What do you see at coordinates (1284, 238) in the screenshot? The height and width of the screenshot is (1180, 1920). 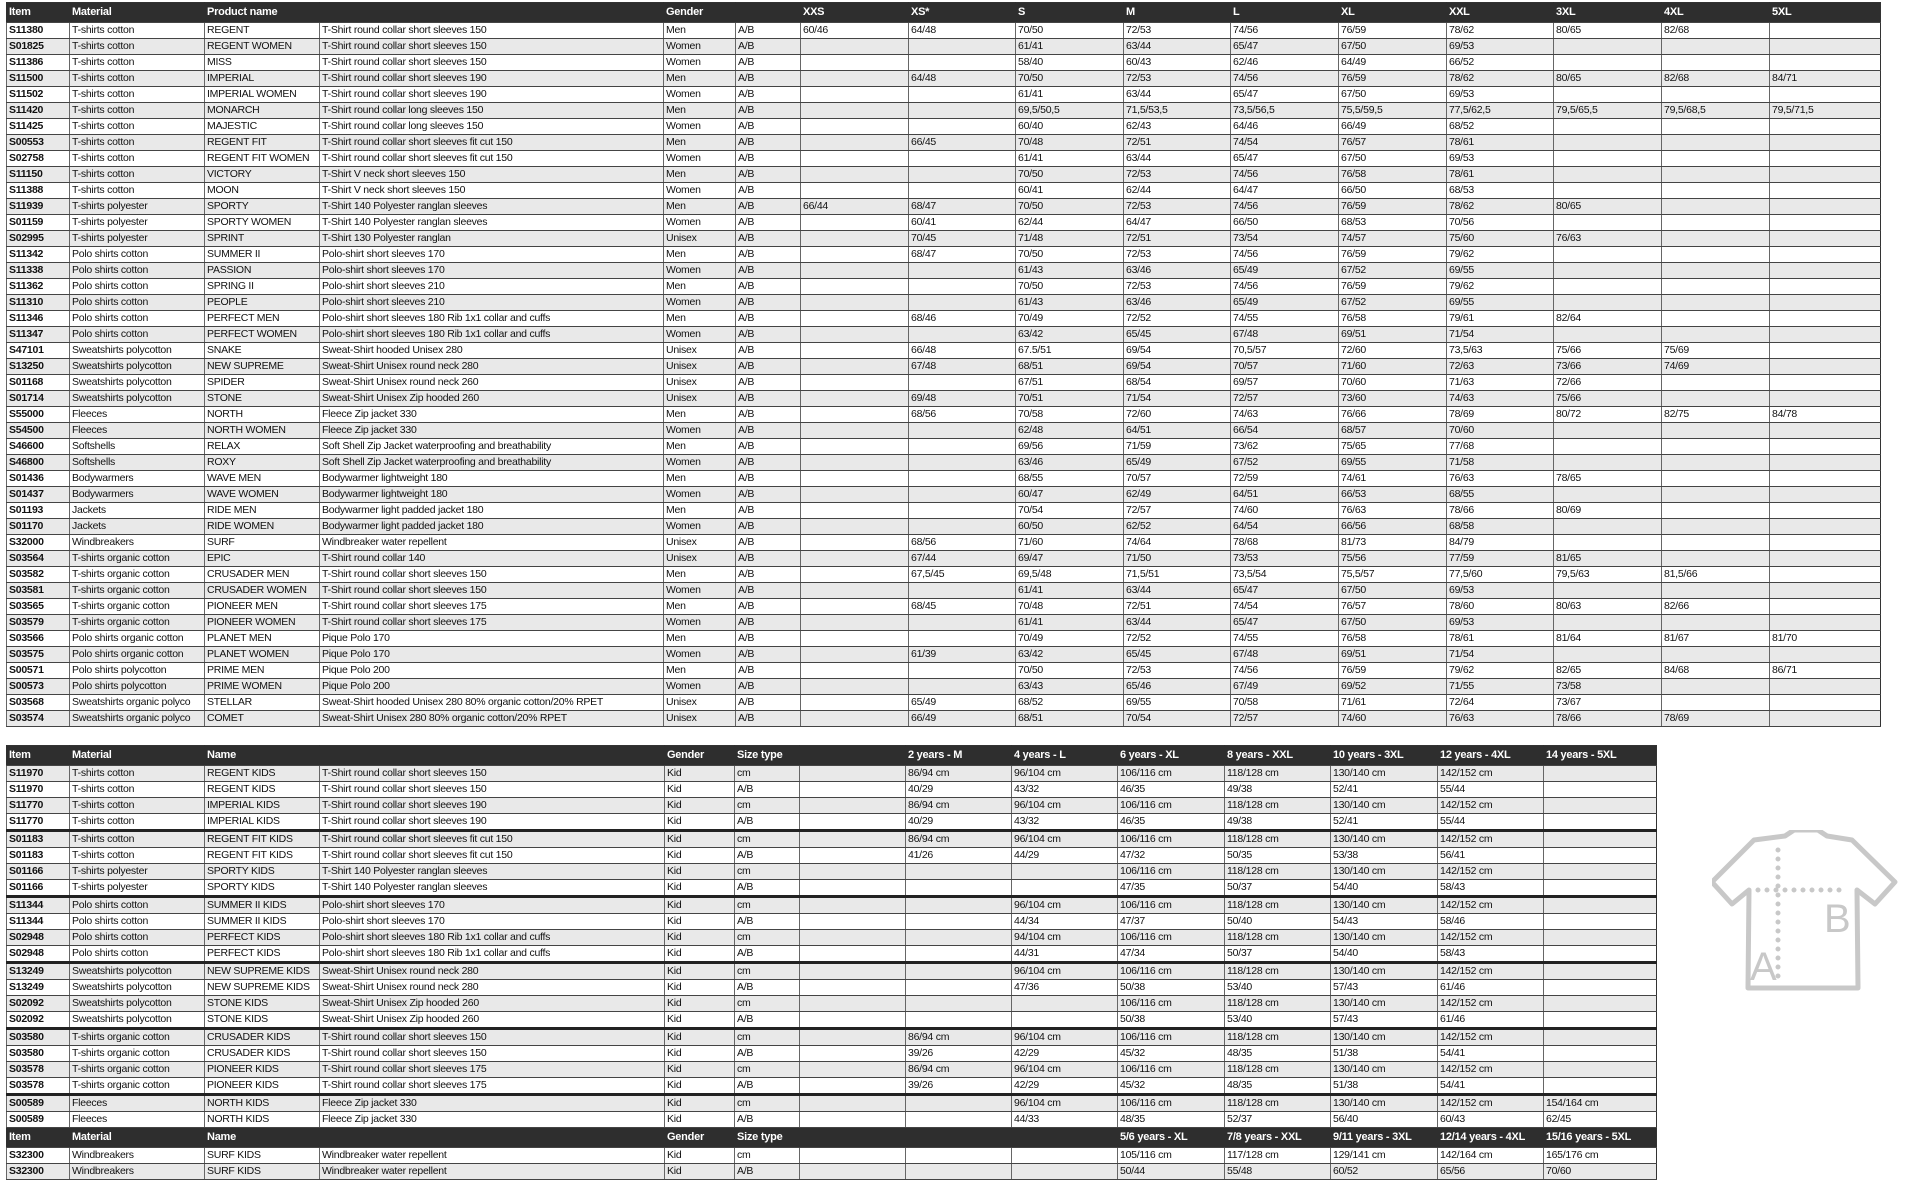 I see `cell-size-5: 73/54` at bounding box center [1284, 238].